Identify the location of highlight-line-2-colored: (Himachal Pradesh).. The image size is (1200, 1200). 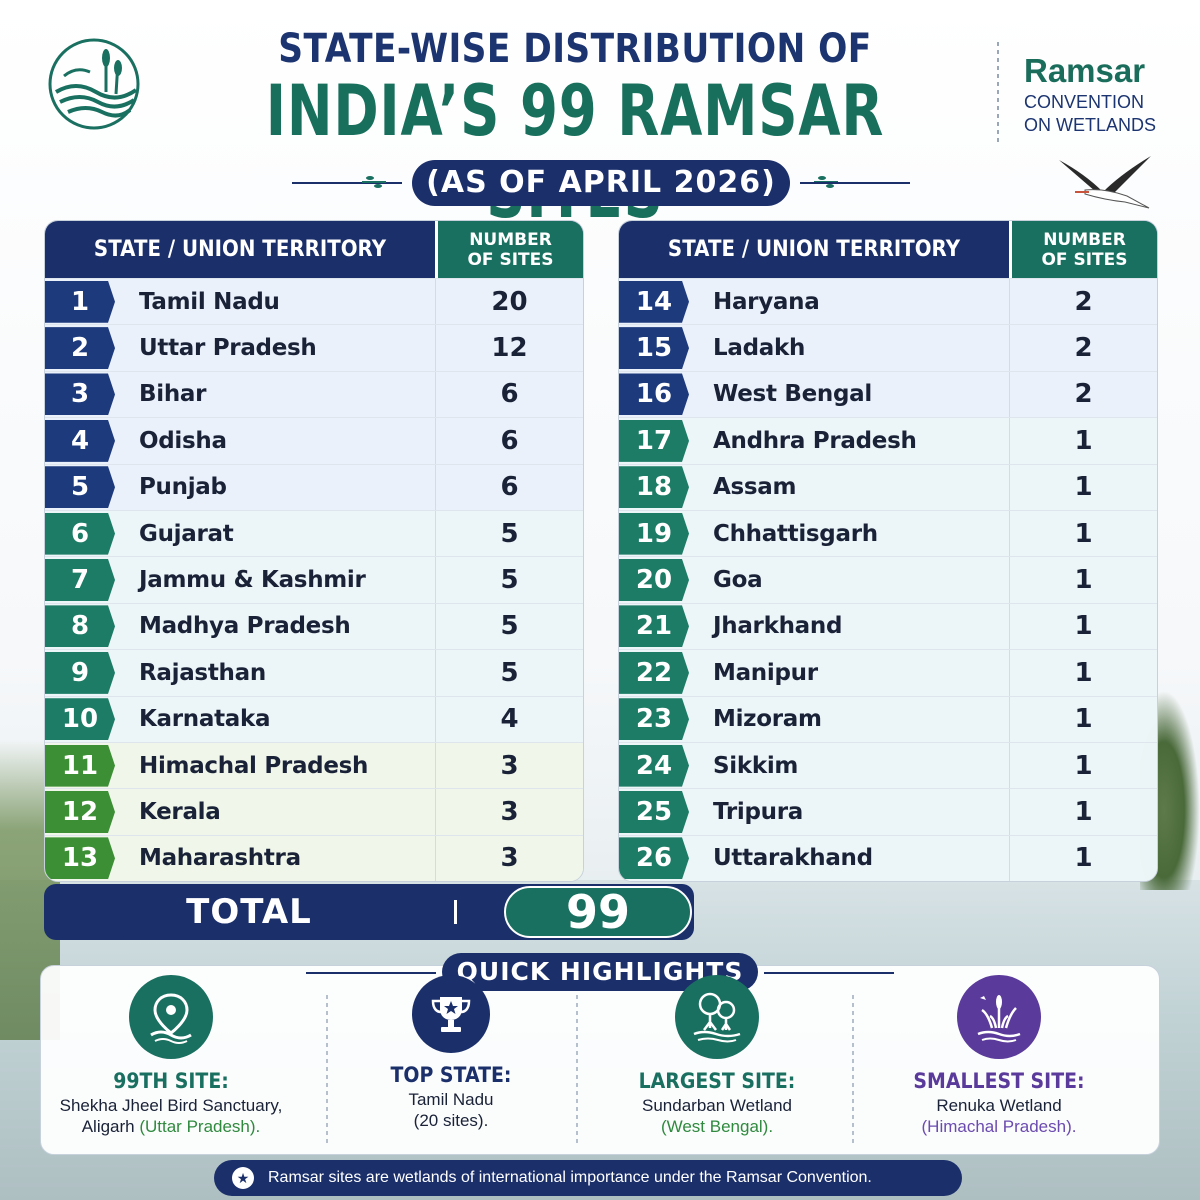
(999, 1126).